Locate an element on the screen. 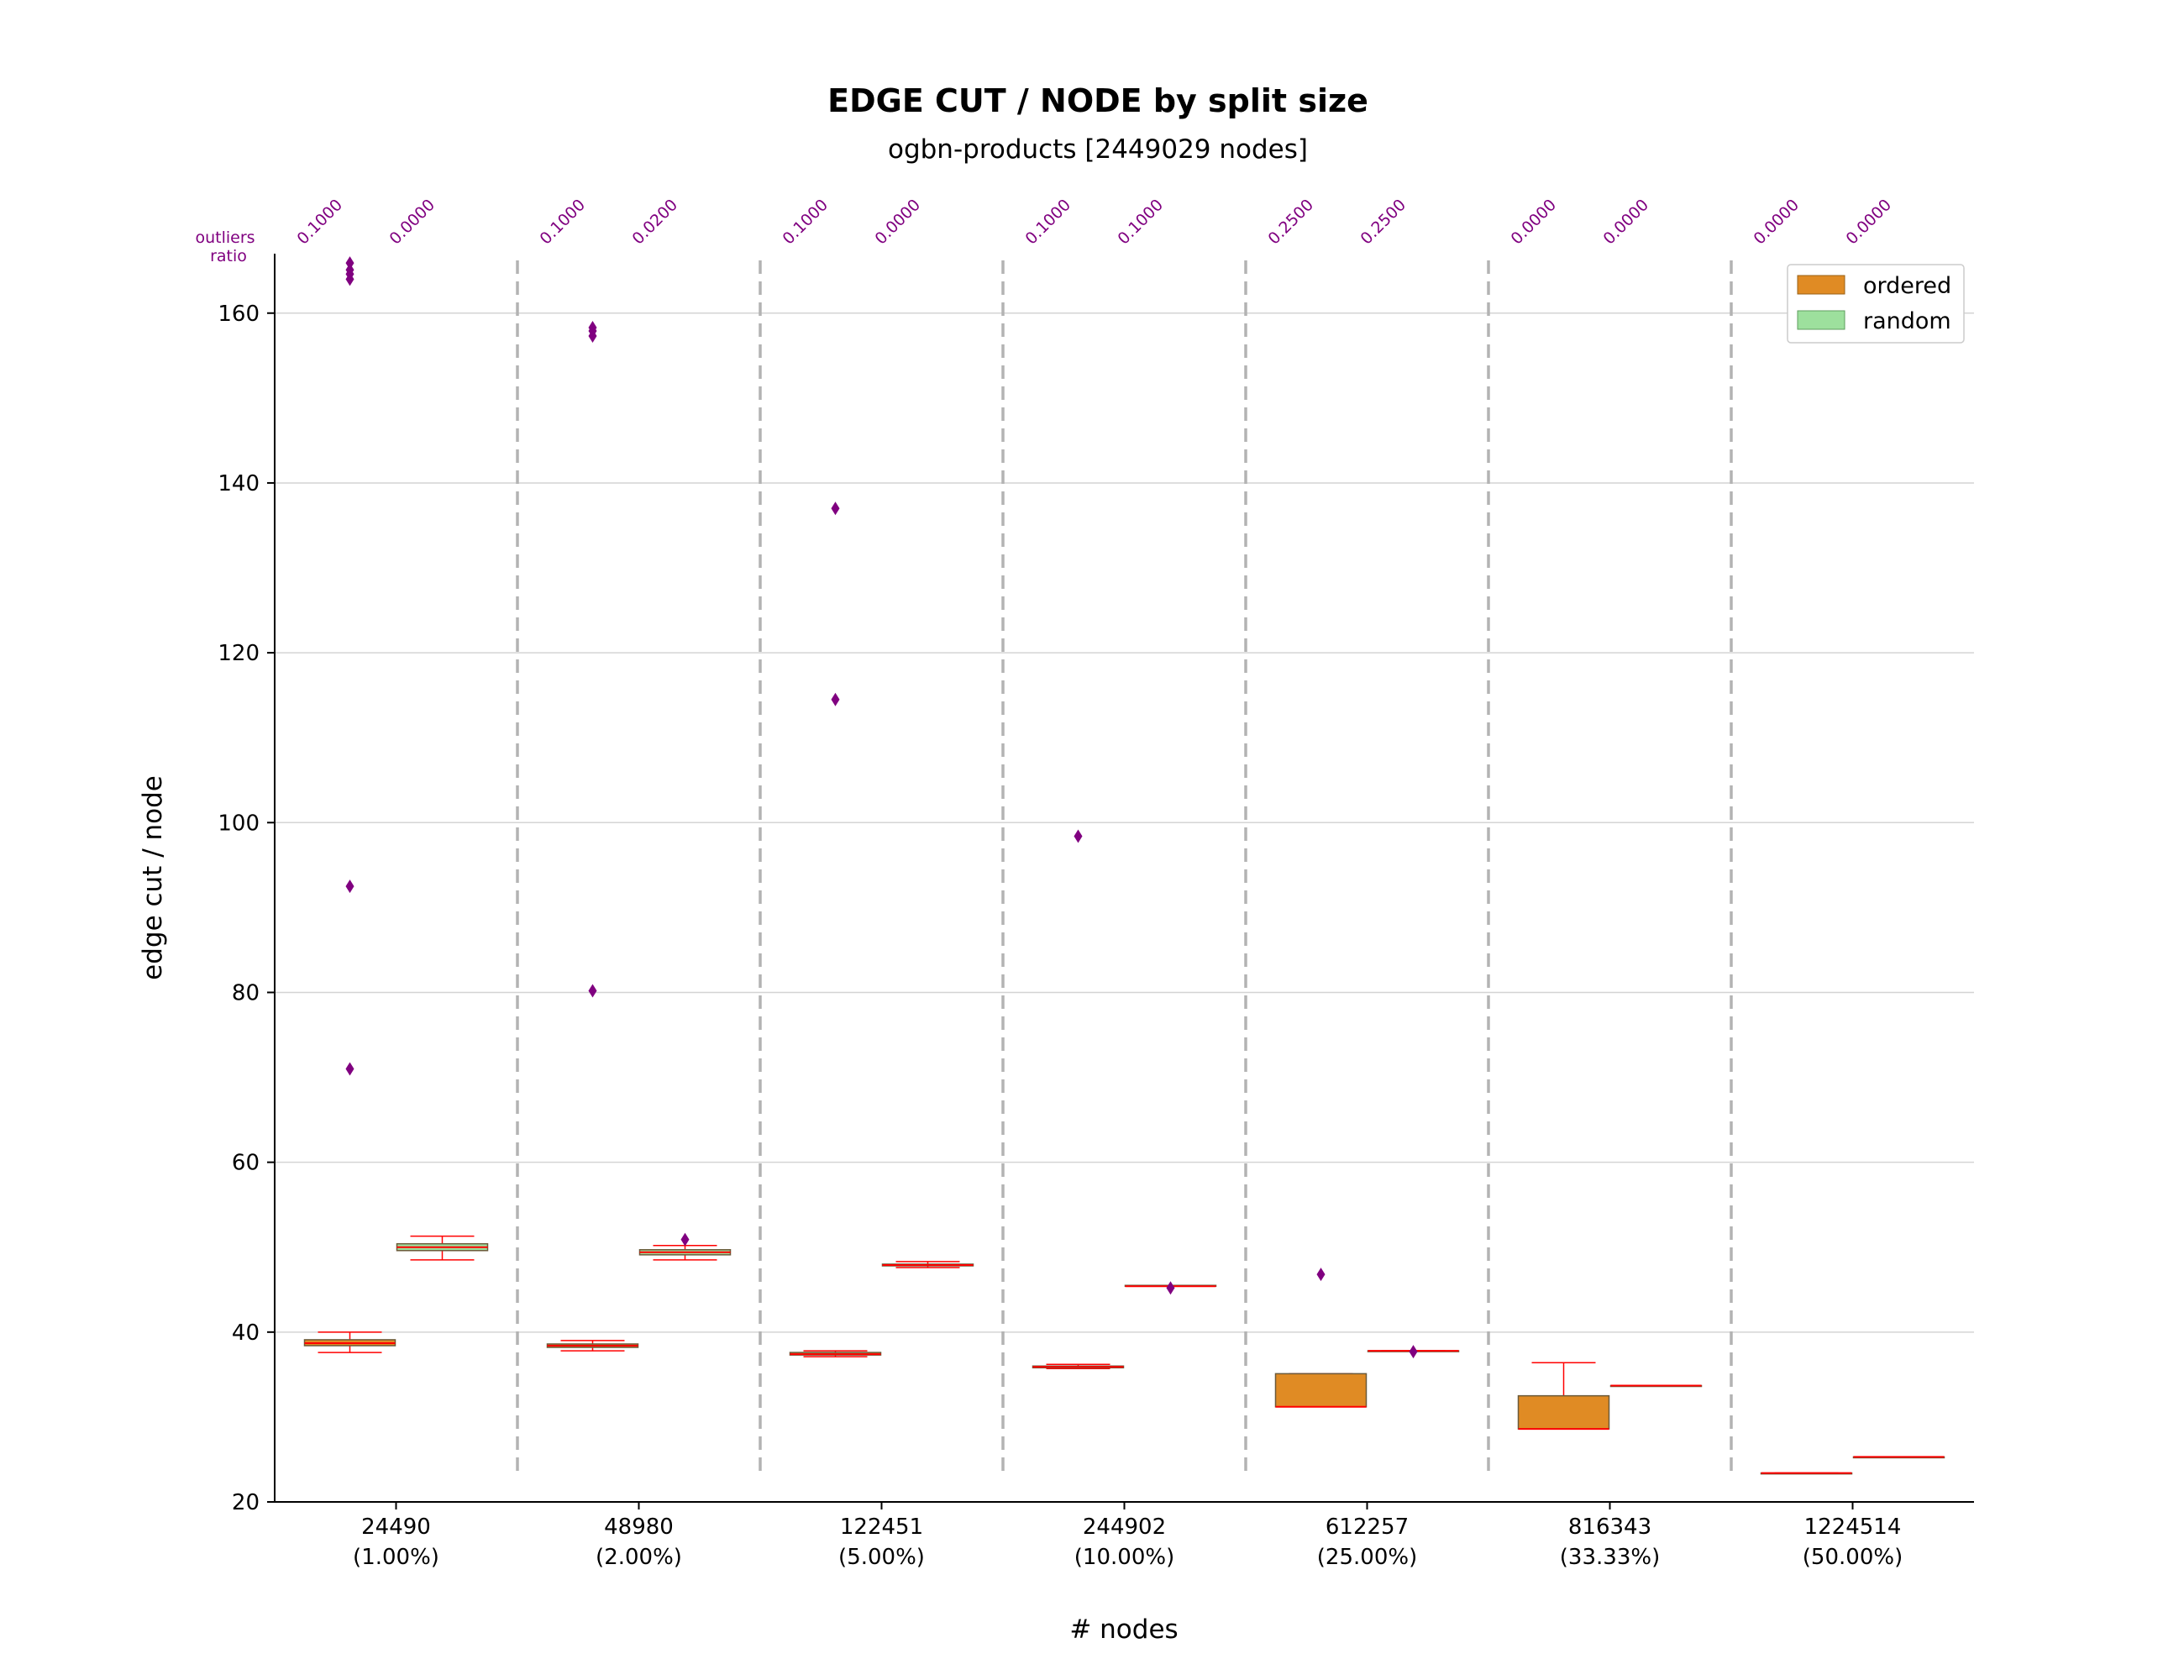 This screenshot has height=1680, width=2184. x-tick-sublabel-0: (1.00%) is located at coordinates (396, 1557).